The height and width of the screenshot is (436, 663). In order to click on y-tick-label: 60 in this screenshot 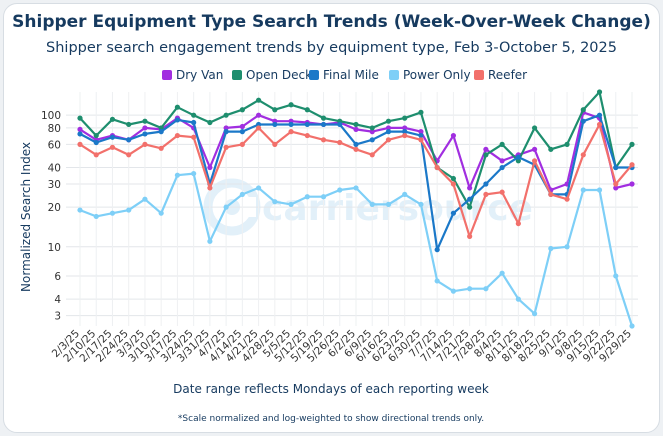, I will do `click(54, 145)`.